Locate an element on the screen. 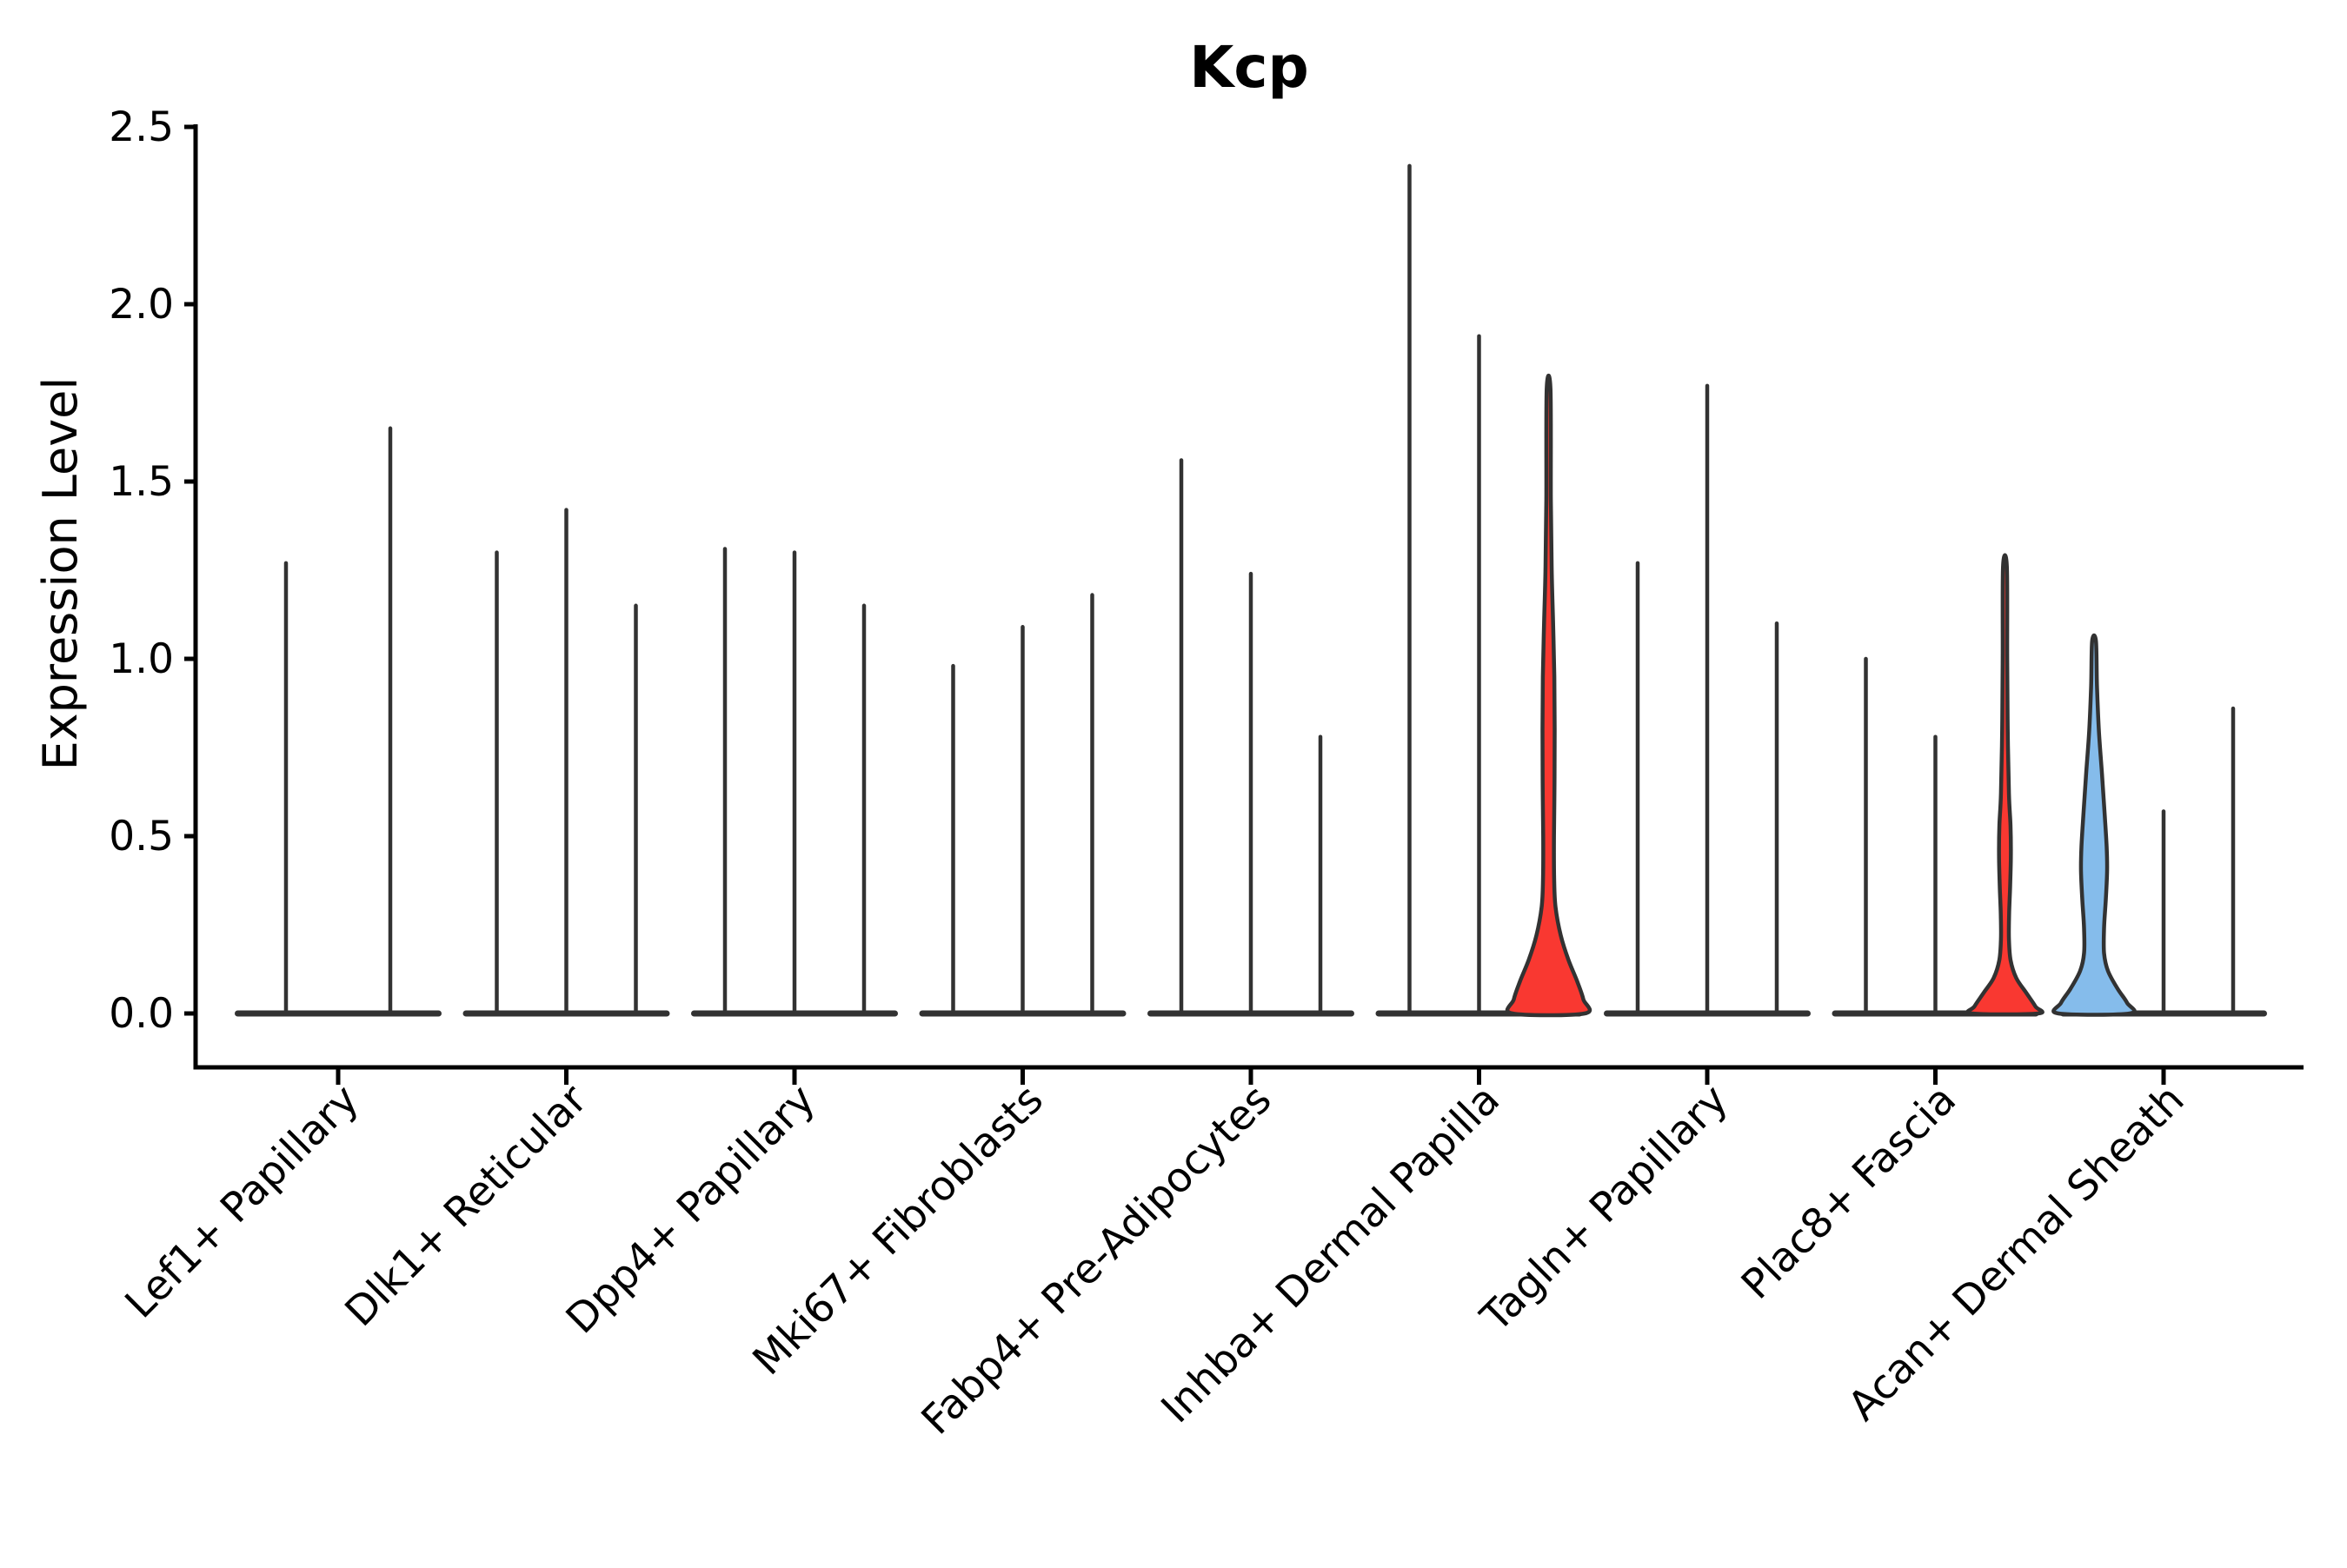 The height and width of the screenshot is (1568, 2347). y-tick-label: 0.0 is located at coordinates (141, 1014).